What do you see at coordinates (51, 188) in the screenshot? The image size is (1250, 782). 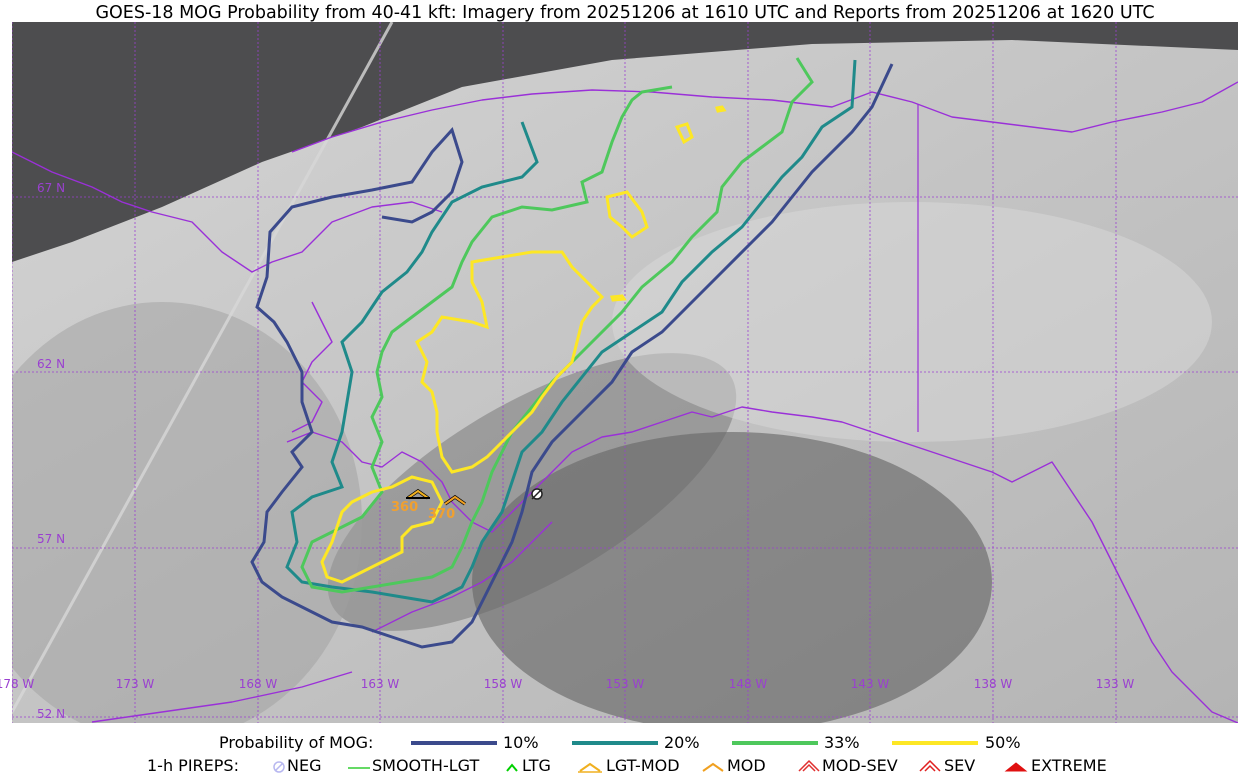 I see `latitude-label: 67 N` at bounding box center [51, 188].